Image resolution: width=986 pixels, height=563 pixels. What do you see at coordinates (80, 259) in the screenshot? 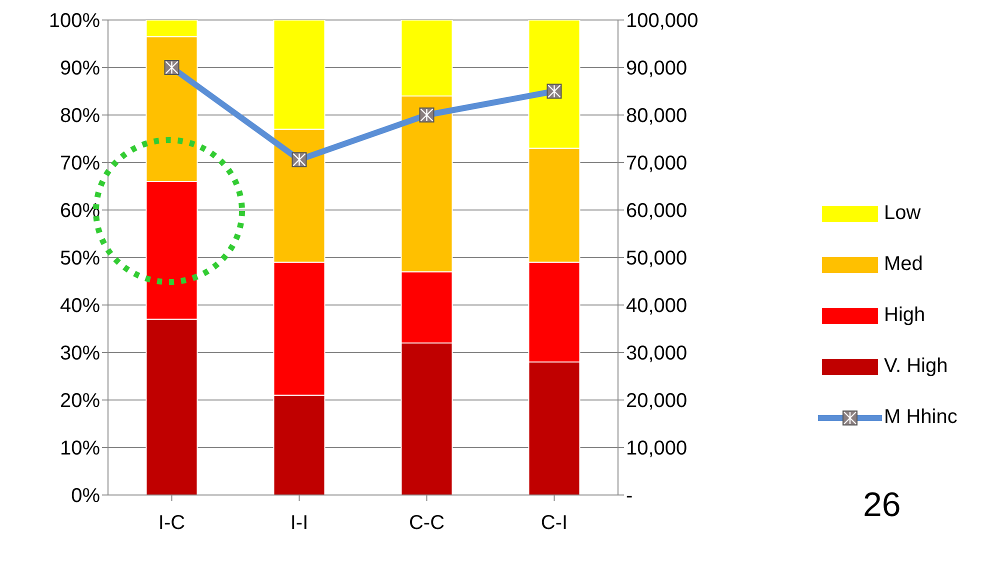
I see `y-tick-label: 50%` at bounding box center [80, 259].